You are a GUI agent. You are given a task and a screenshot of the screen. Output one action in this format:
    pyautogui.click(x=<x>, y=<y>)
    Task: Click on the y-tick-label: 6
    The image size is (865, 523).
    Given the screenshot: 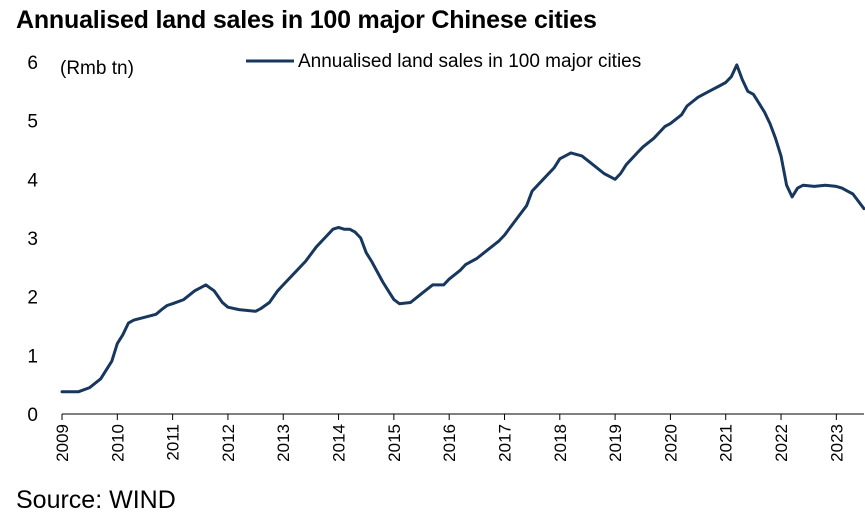 What is the action you would take?
    pyautogui.click(x=32, y=63)
    